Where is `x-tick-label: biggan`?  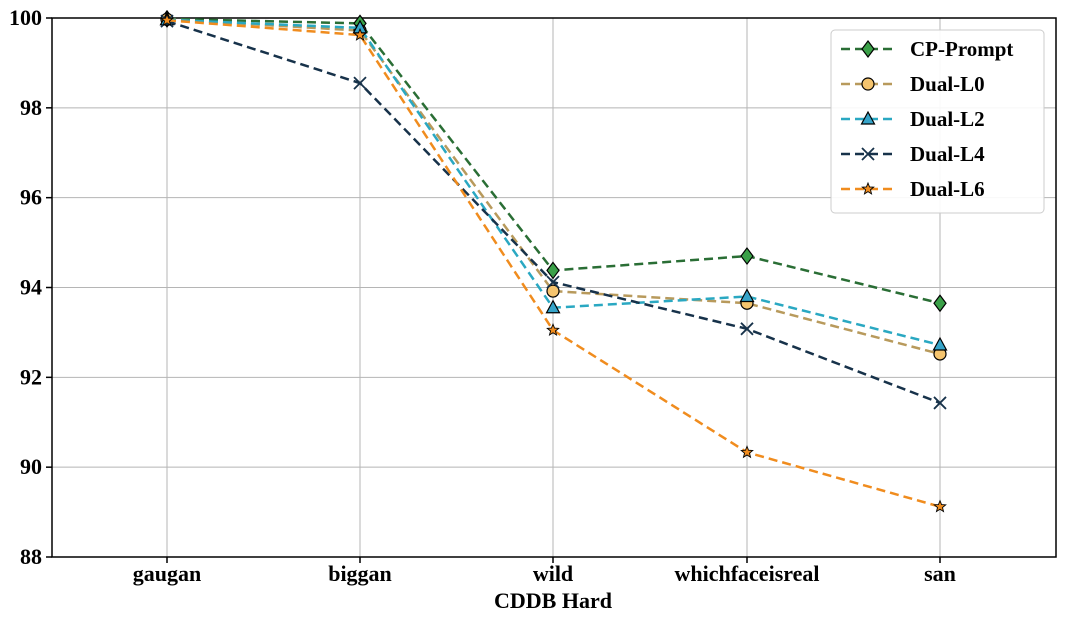 x-tick-label: biggan is located at coordinates (360, 573).